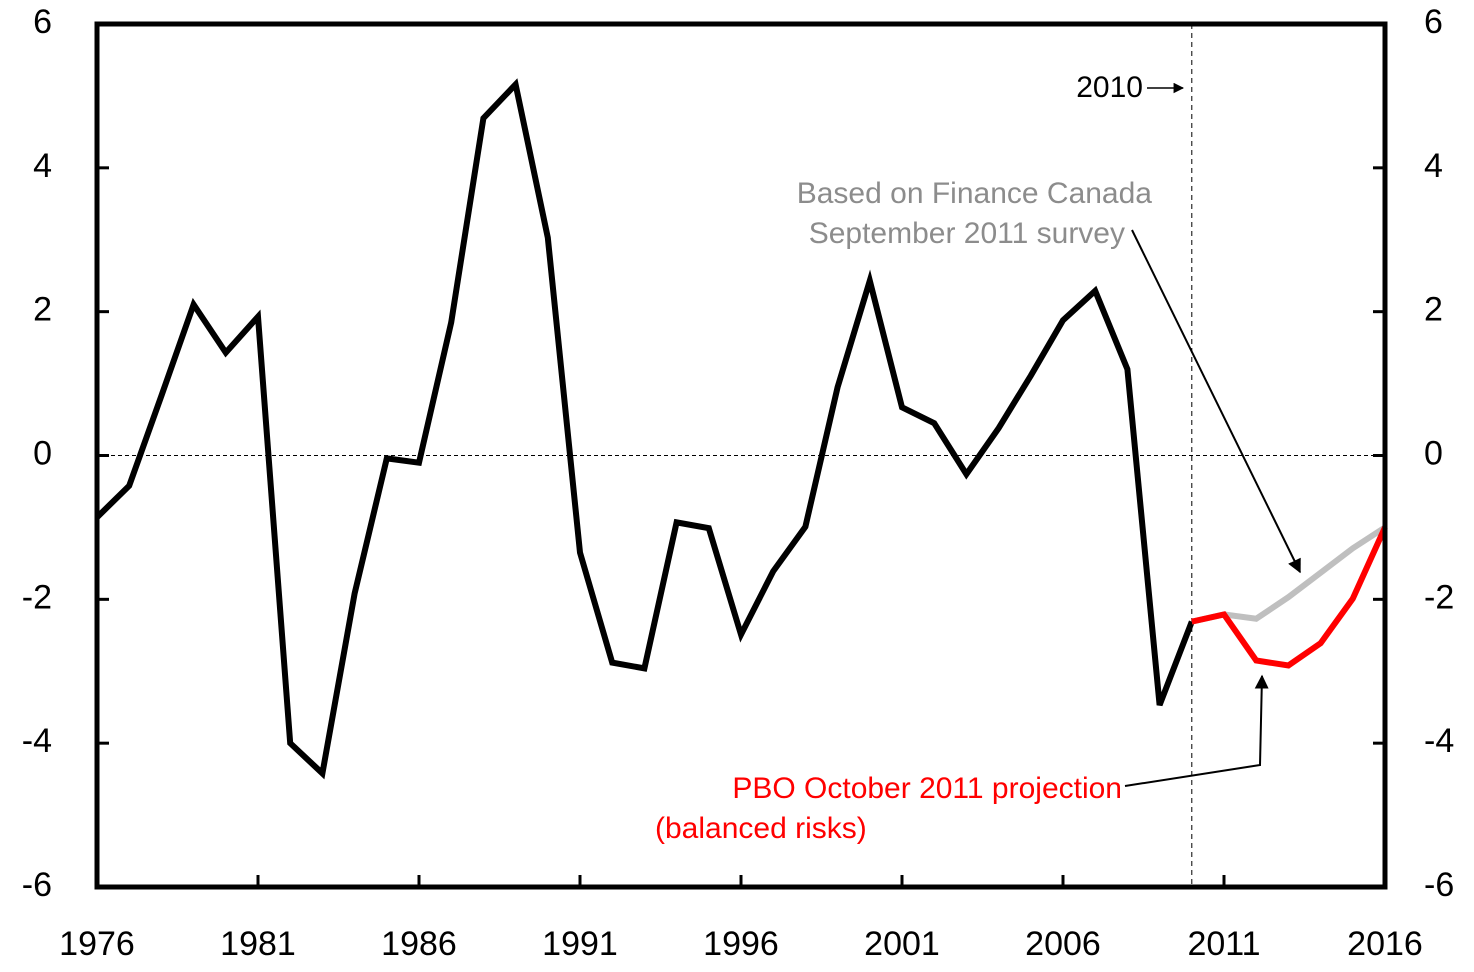  Describe the element at coordinates (741, 944) in the screenshot. I see `x-tick-label: 1996` at that location.